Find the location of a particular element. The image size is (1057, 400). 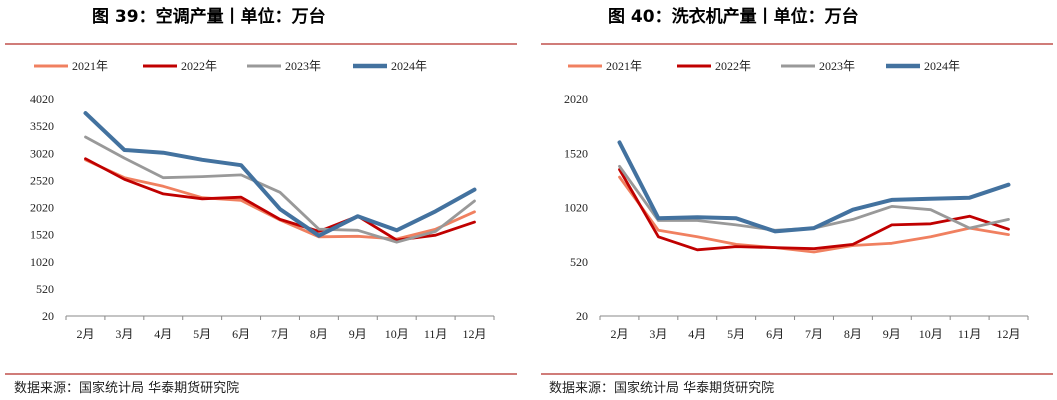

chart-1-legend: 2021年 2022年 2023年 2024年 is located at coordinates (230, 66).